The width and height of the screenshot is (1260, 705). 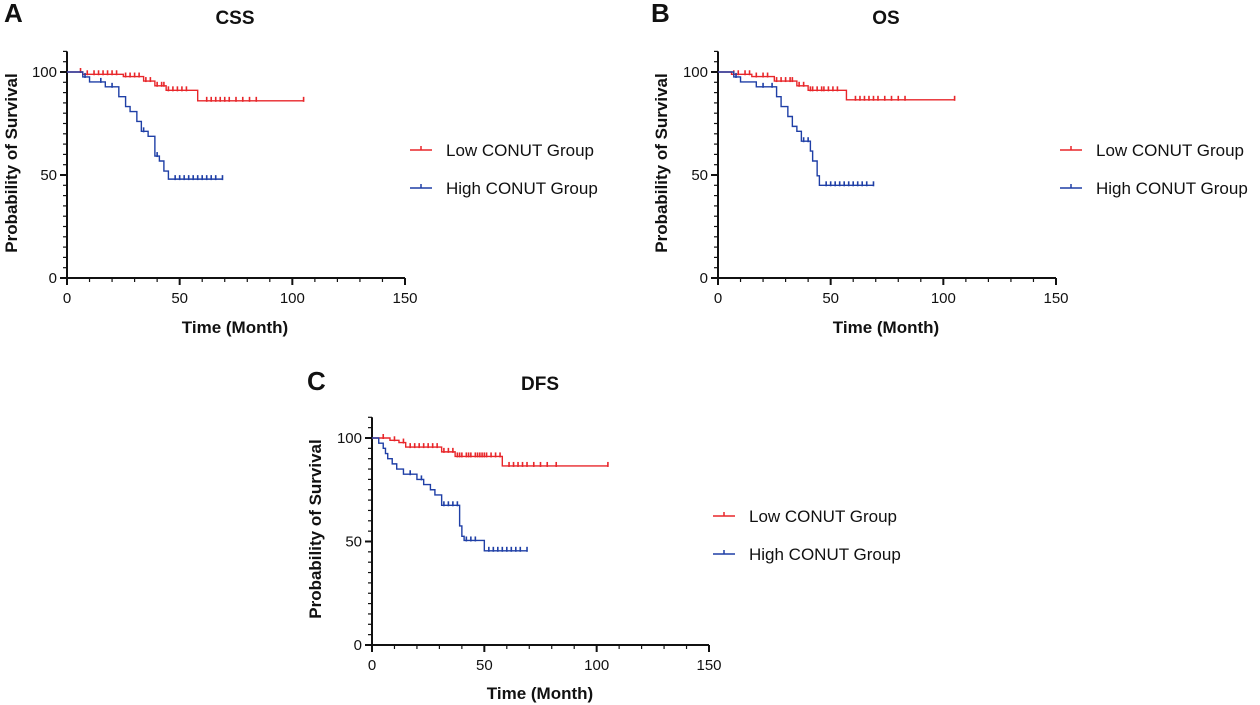 What do you see at coordinates (540, 384) in the screenshot?
I see `chart-title-dfs: DFS` at bounding box center [540, 384].